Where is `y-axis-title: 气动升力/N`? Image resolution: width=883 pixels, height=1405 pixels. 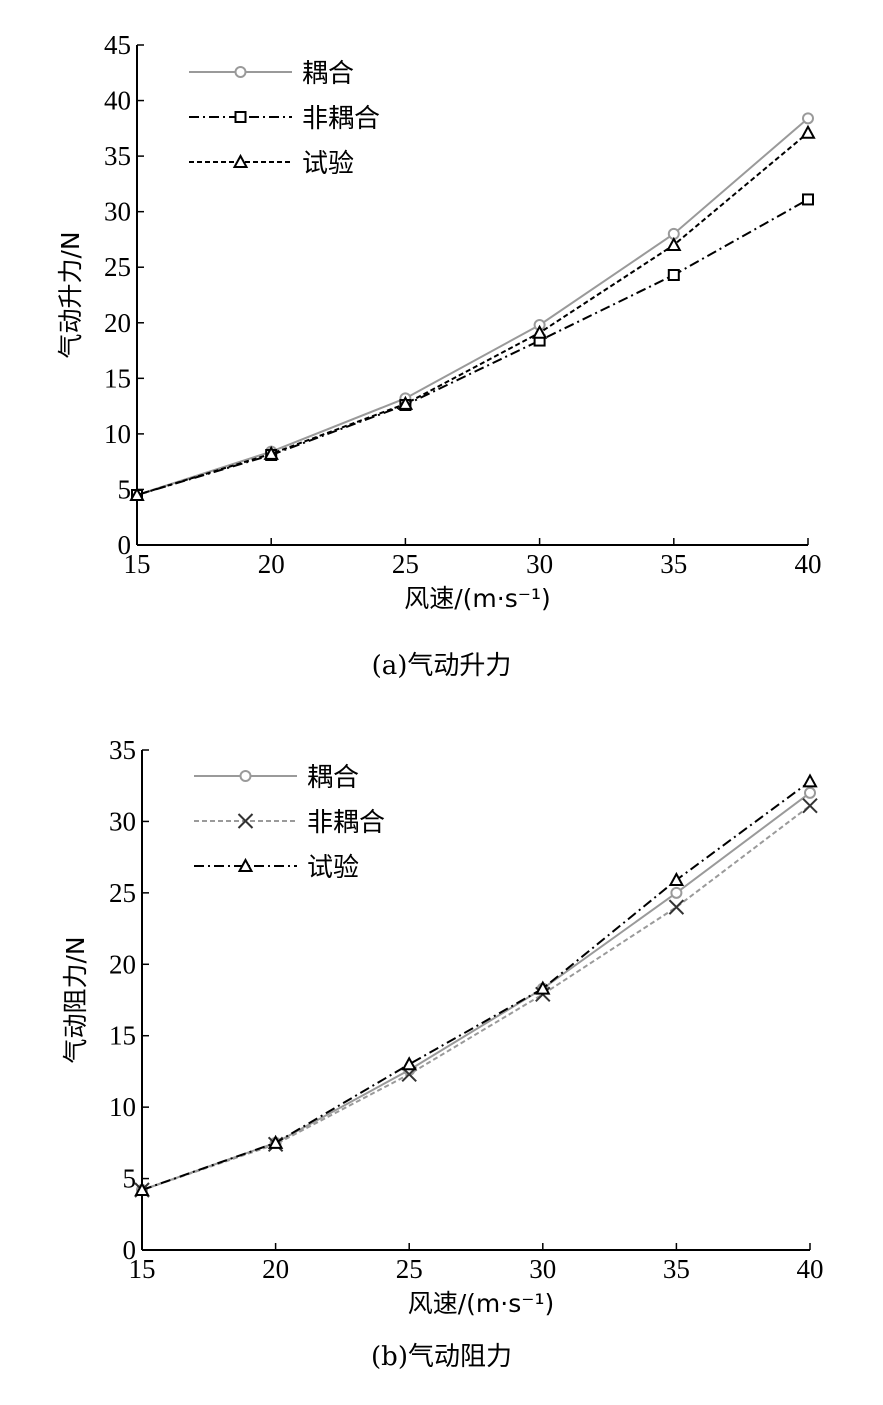
y-axis-title: 气动升力/N is located at coordinates (70, 294).